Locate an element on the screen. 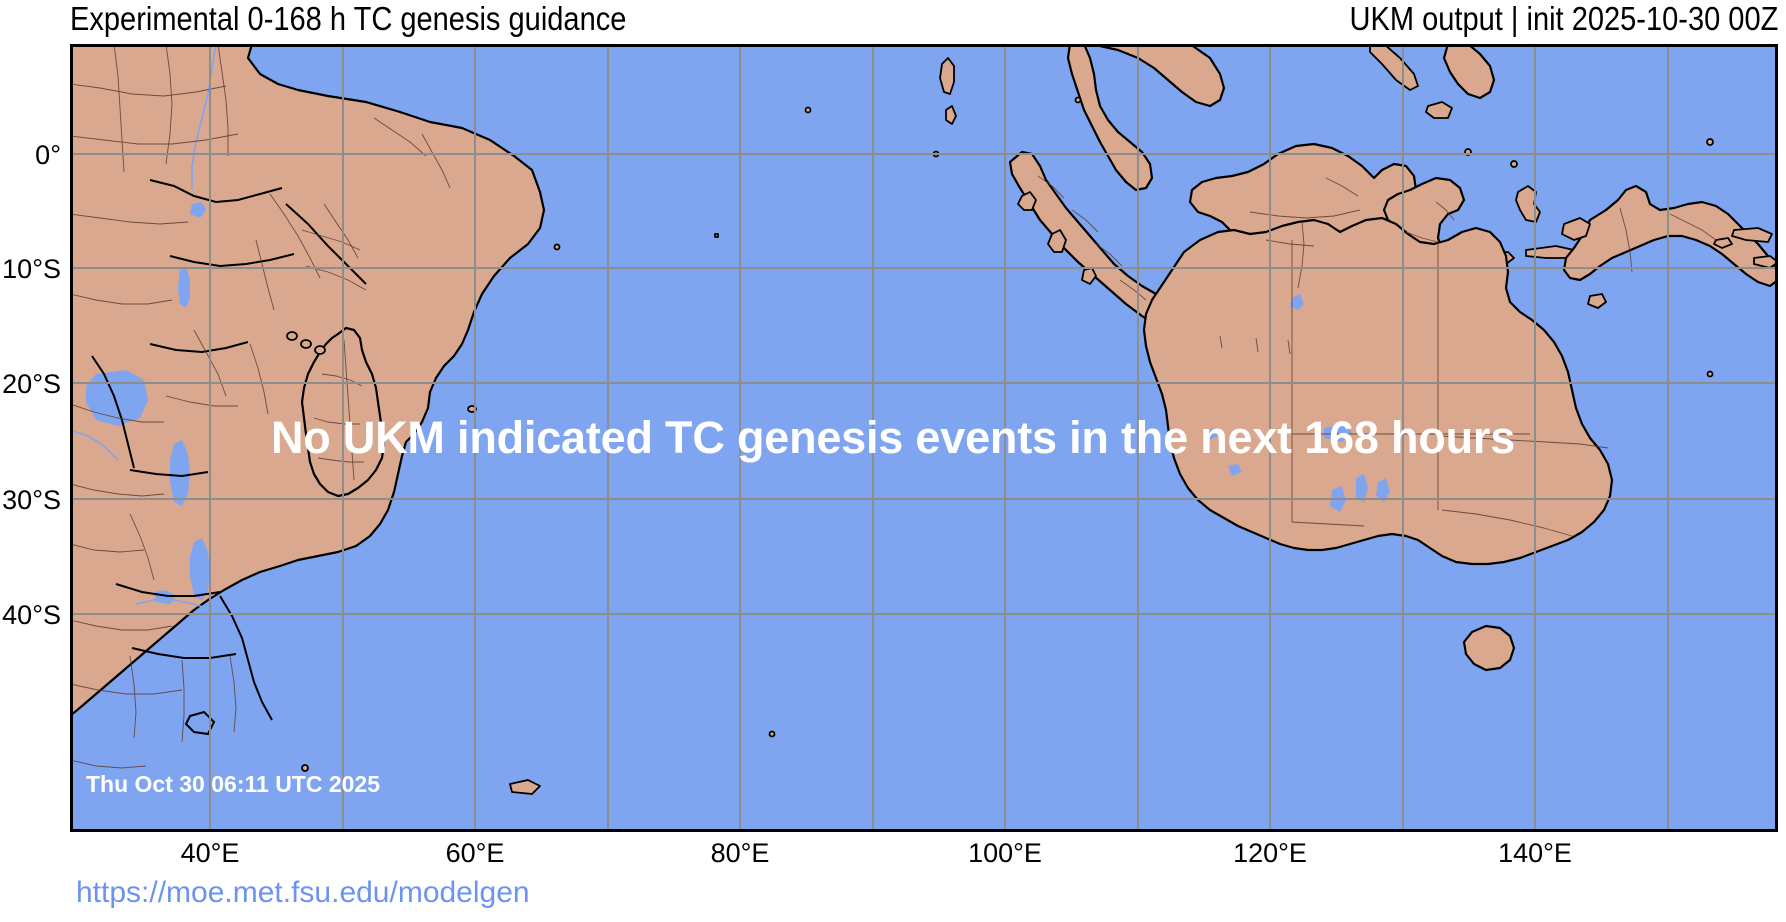 This screenshot has height=922, width=1786. border-drc-tanzania is located at coordinates (113, 412).